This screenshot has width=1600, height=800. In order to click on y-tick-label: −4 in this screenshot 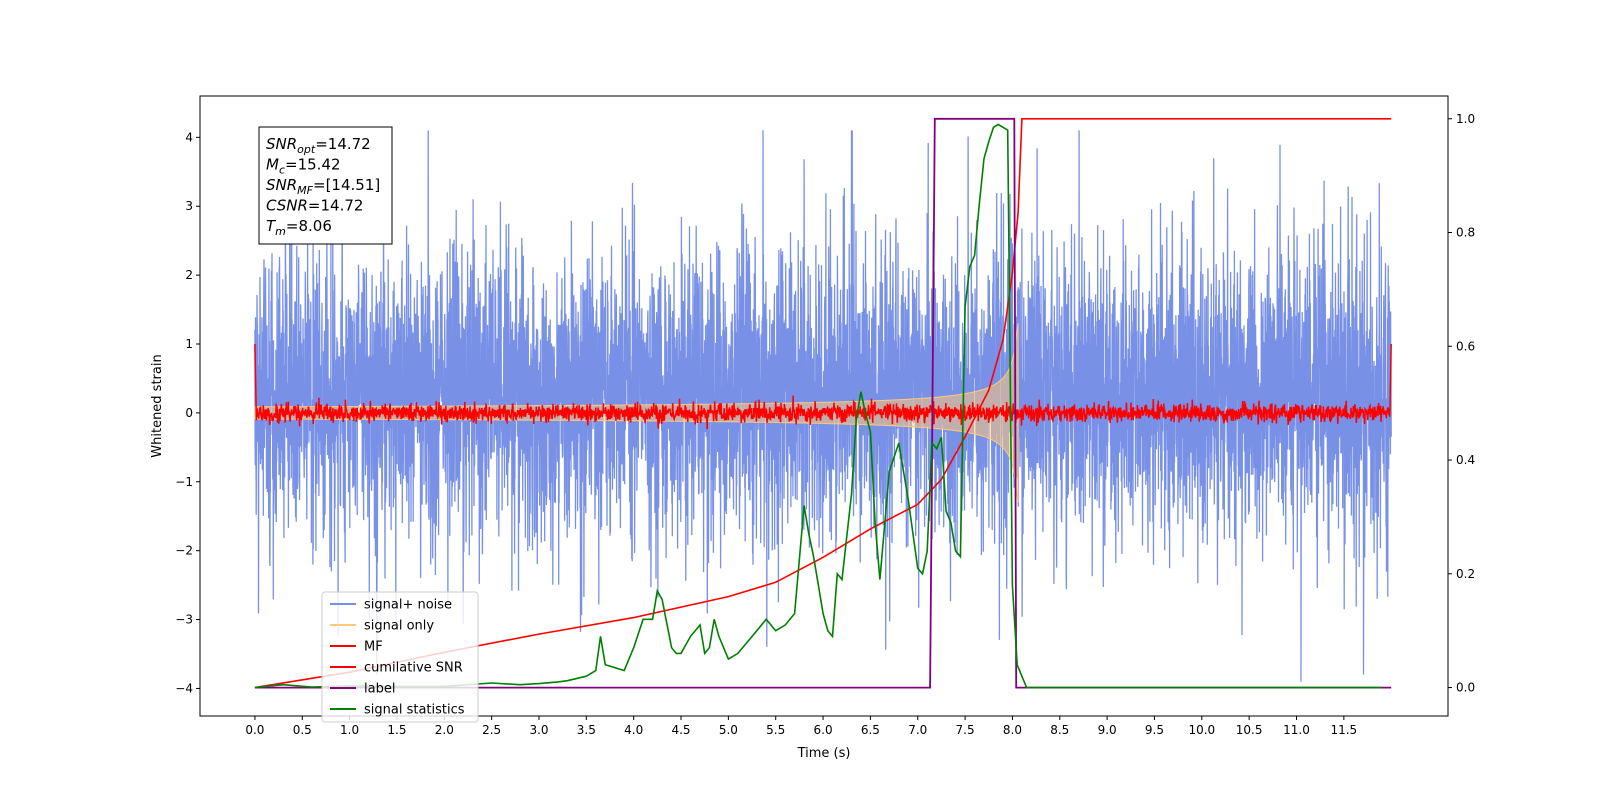, I will do `click(184, 688)`.